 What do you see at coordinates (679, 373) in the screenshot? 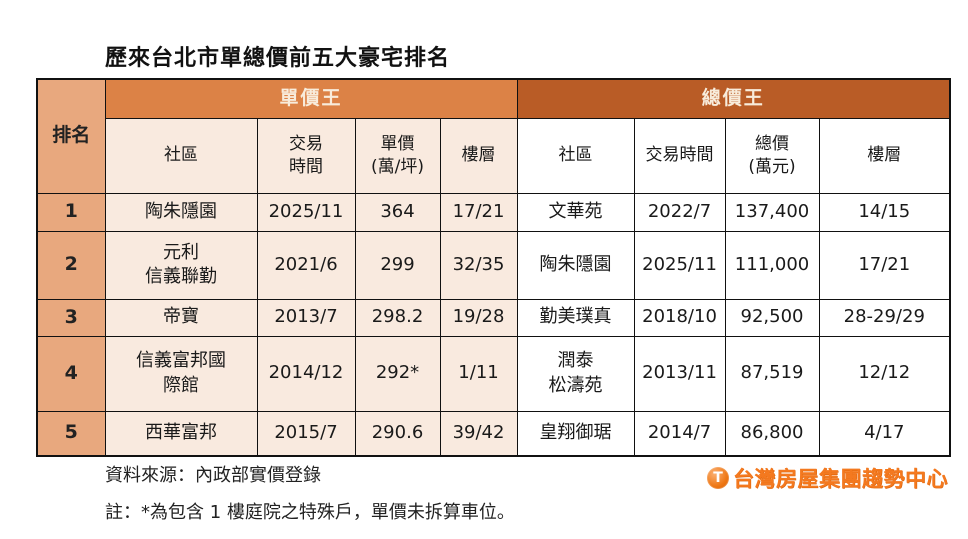
I see `total-date-cell: 2013/11` at bounding box center [679, 373].